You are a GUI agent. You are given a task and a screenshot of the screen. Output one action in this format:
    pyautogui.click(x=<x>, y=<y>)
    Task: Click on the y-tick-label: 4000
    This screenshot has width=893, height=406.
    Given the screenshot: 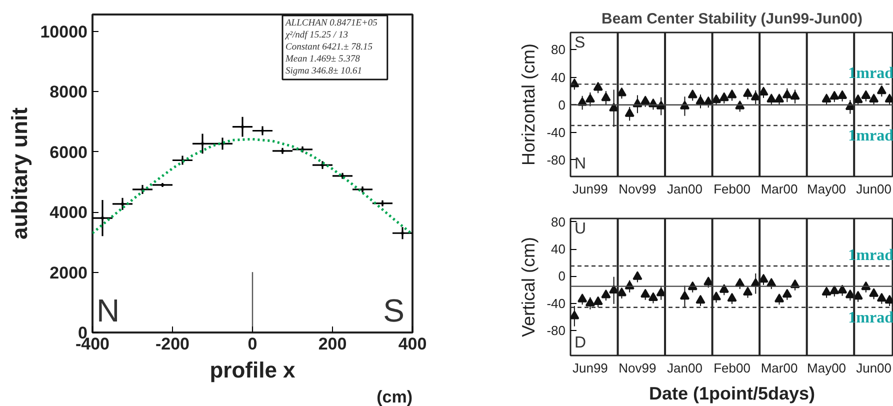 What is the action you would take?
    pyautogui.click(x=69, y=212)
    